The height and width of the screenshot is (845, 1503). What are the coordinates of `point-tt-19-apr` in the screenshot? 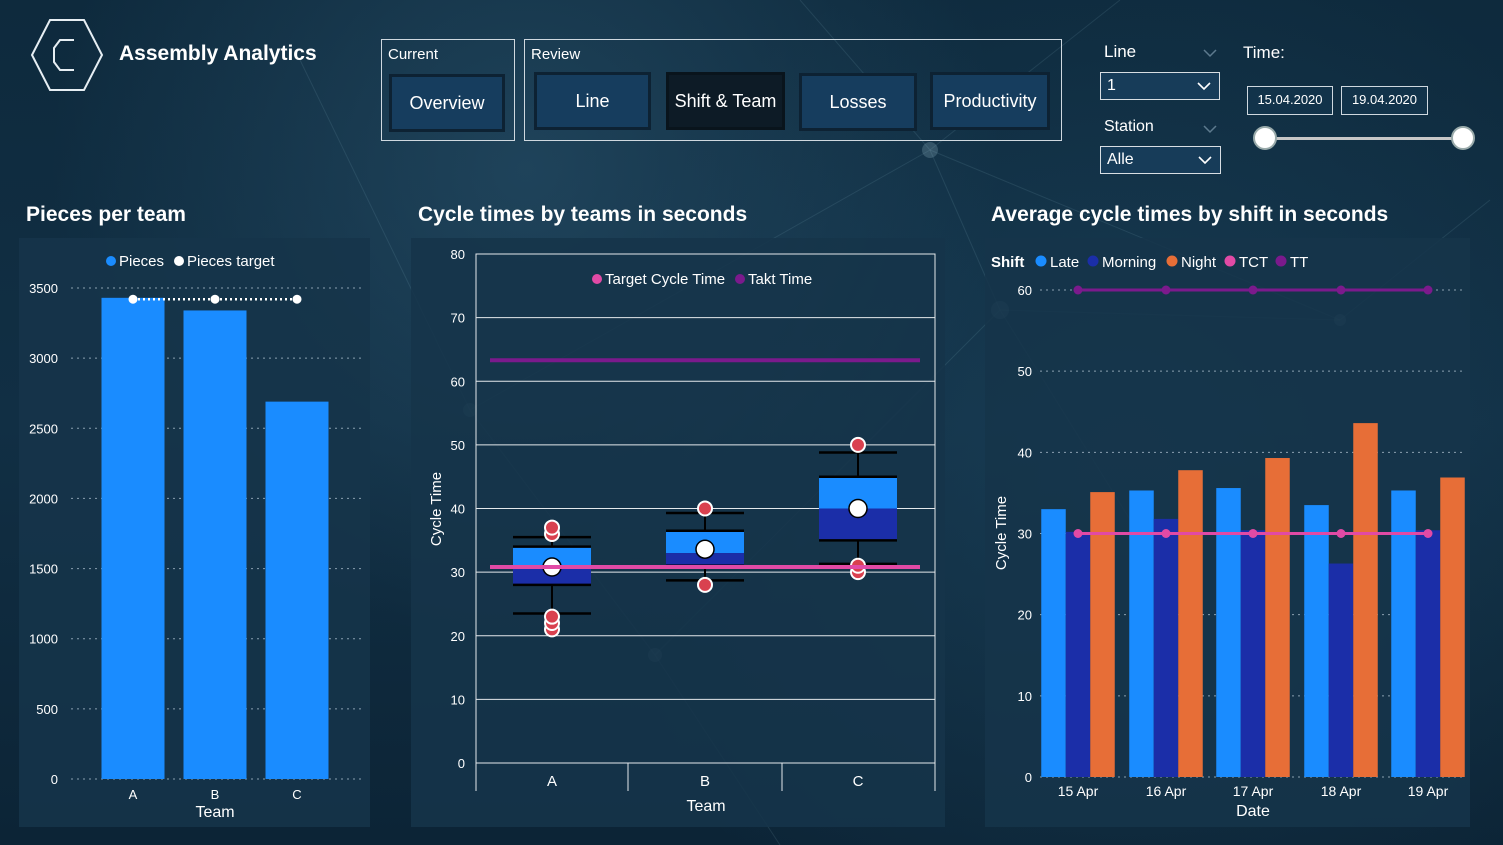 It's located at (1428, 290).